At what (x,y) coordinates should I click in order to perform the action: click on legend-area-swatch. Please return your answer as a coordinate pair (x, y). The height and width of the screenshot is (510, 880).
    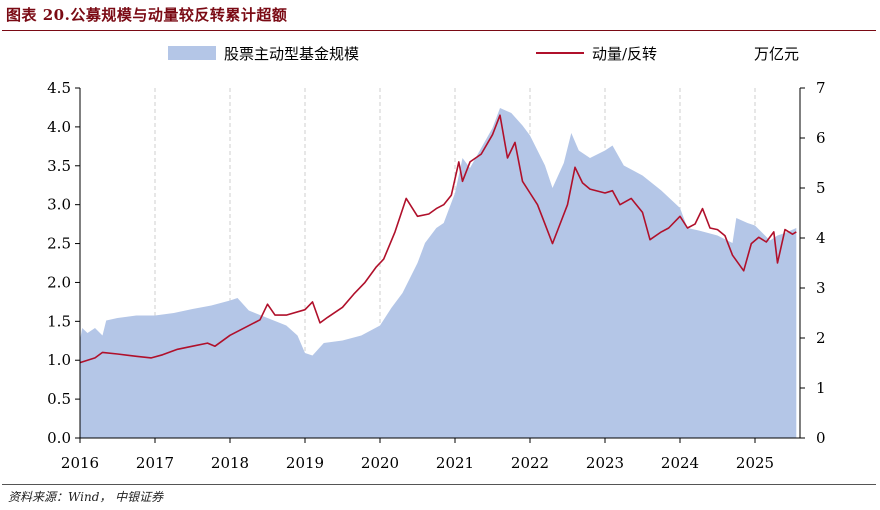
    Looking at the image, I should click on (192, 53).